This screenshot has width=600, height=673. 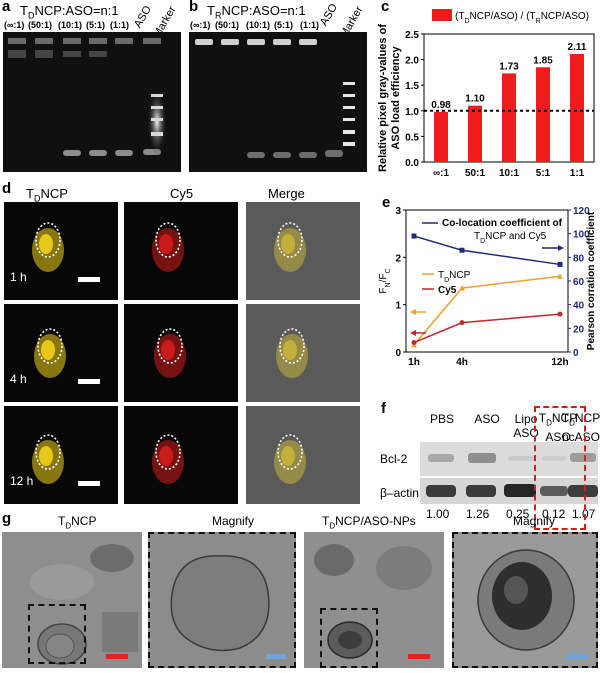 I want to click on panel-b-gel-image, so click(x=278, y=102).